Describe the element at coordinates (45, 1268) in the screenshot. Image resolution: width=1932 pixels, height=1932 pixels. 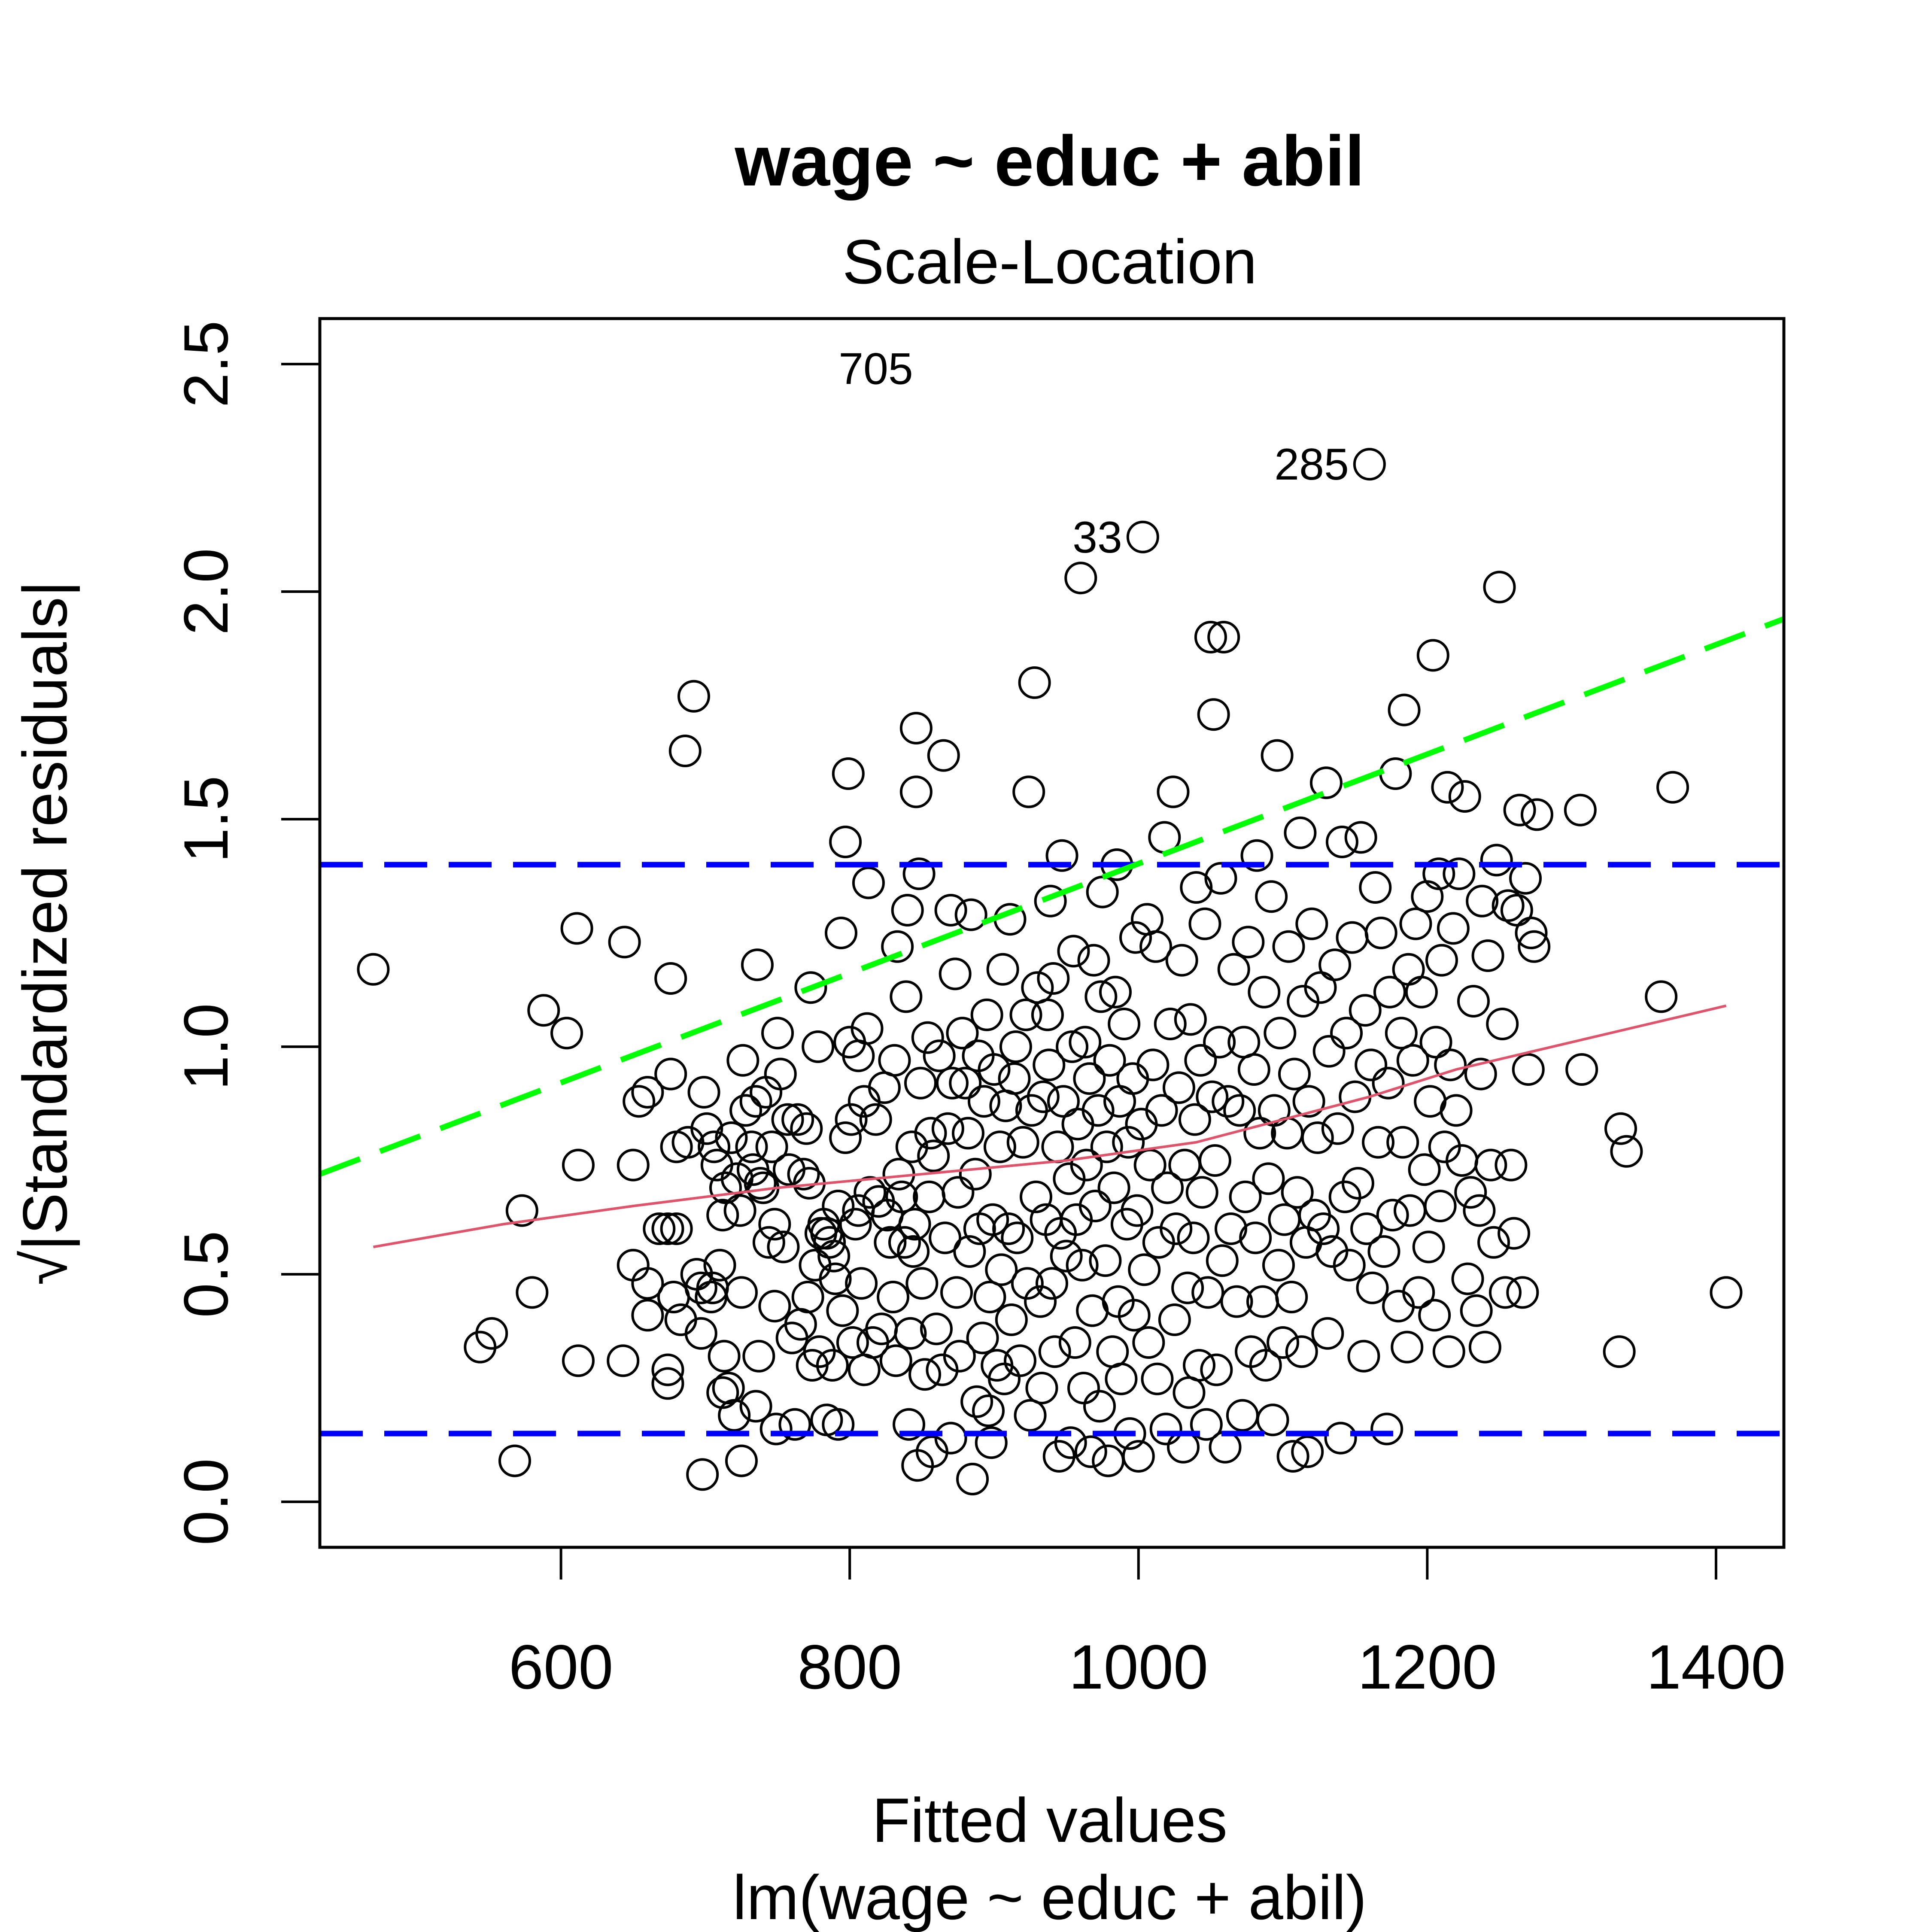
I see `sqrt-symbol: √` at that location.